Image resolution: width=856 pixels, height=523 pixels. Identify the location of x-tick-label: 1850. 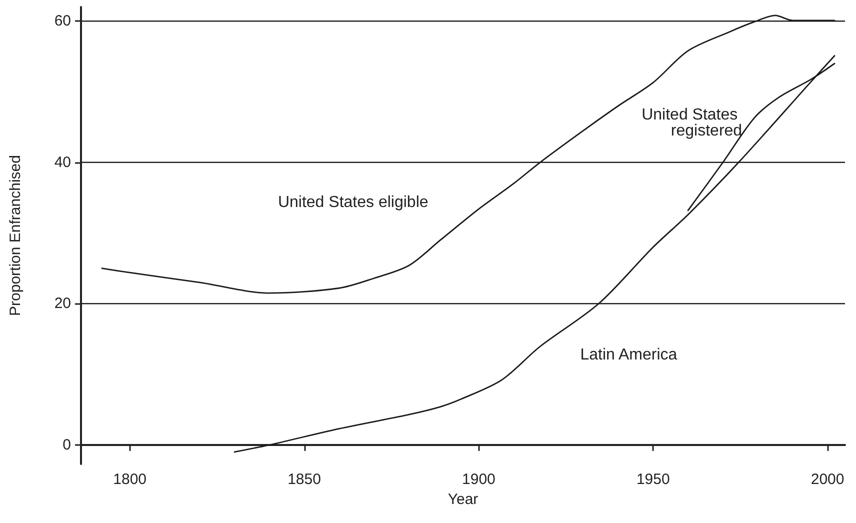
(304, 479).